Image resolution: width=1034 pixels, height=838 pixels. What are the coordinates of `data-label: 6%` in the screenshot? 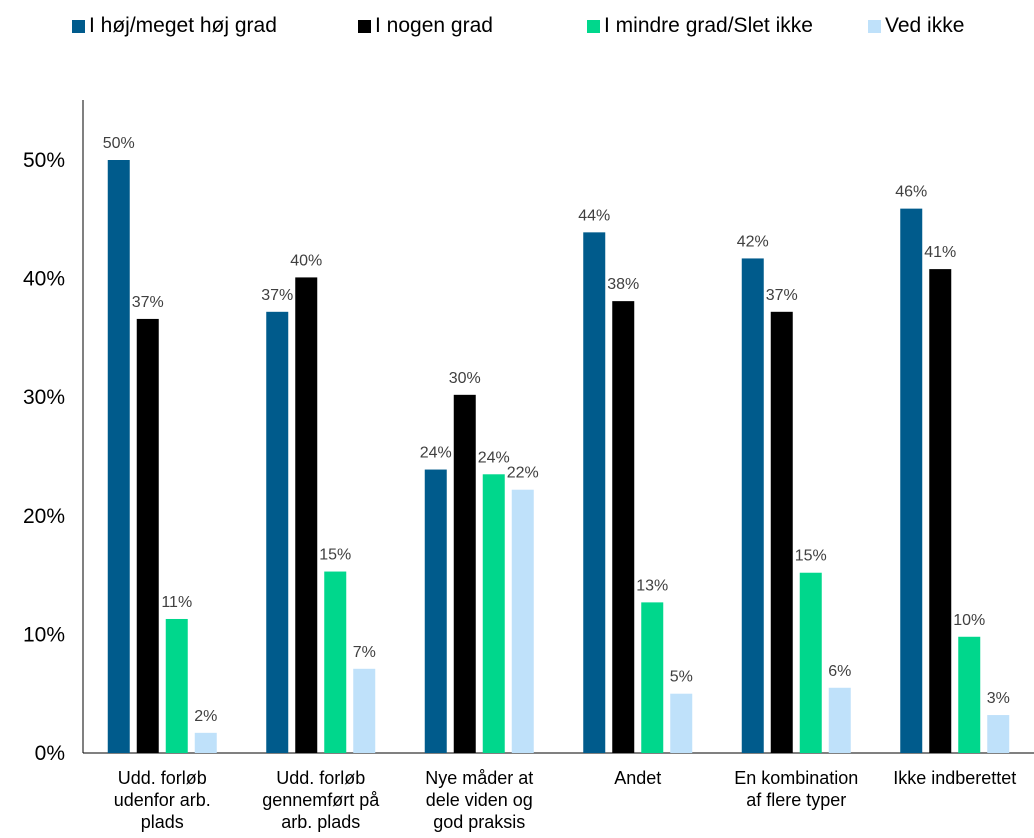 It's located at (839, 671).